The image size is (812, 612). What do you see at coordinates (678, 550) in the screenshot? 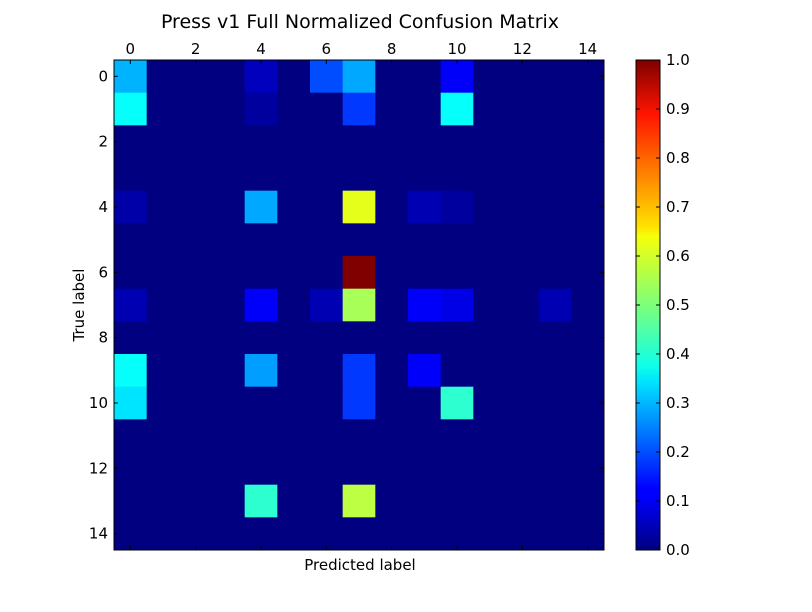
I see `colorbar-tick-label: 0.0` at bounding box center [678, 550].